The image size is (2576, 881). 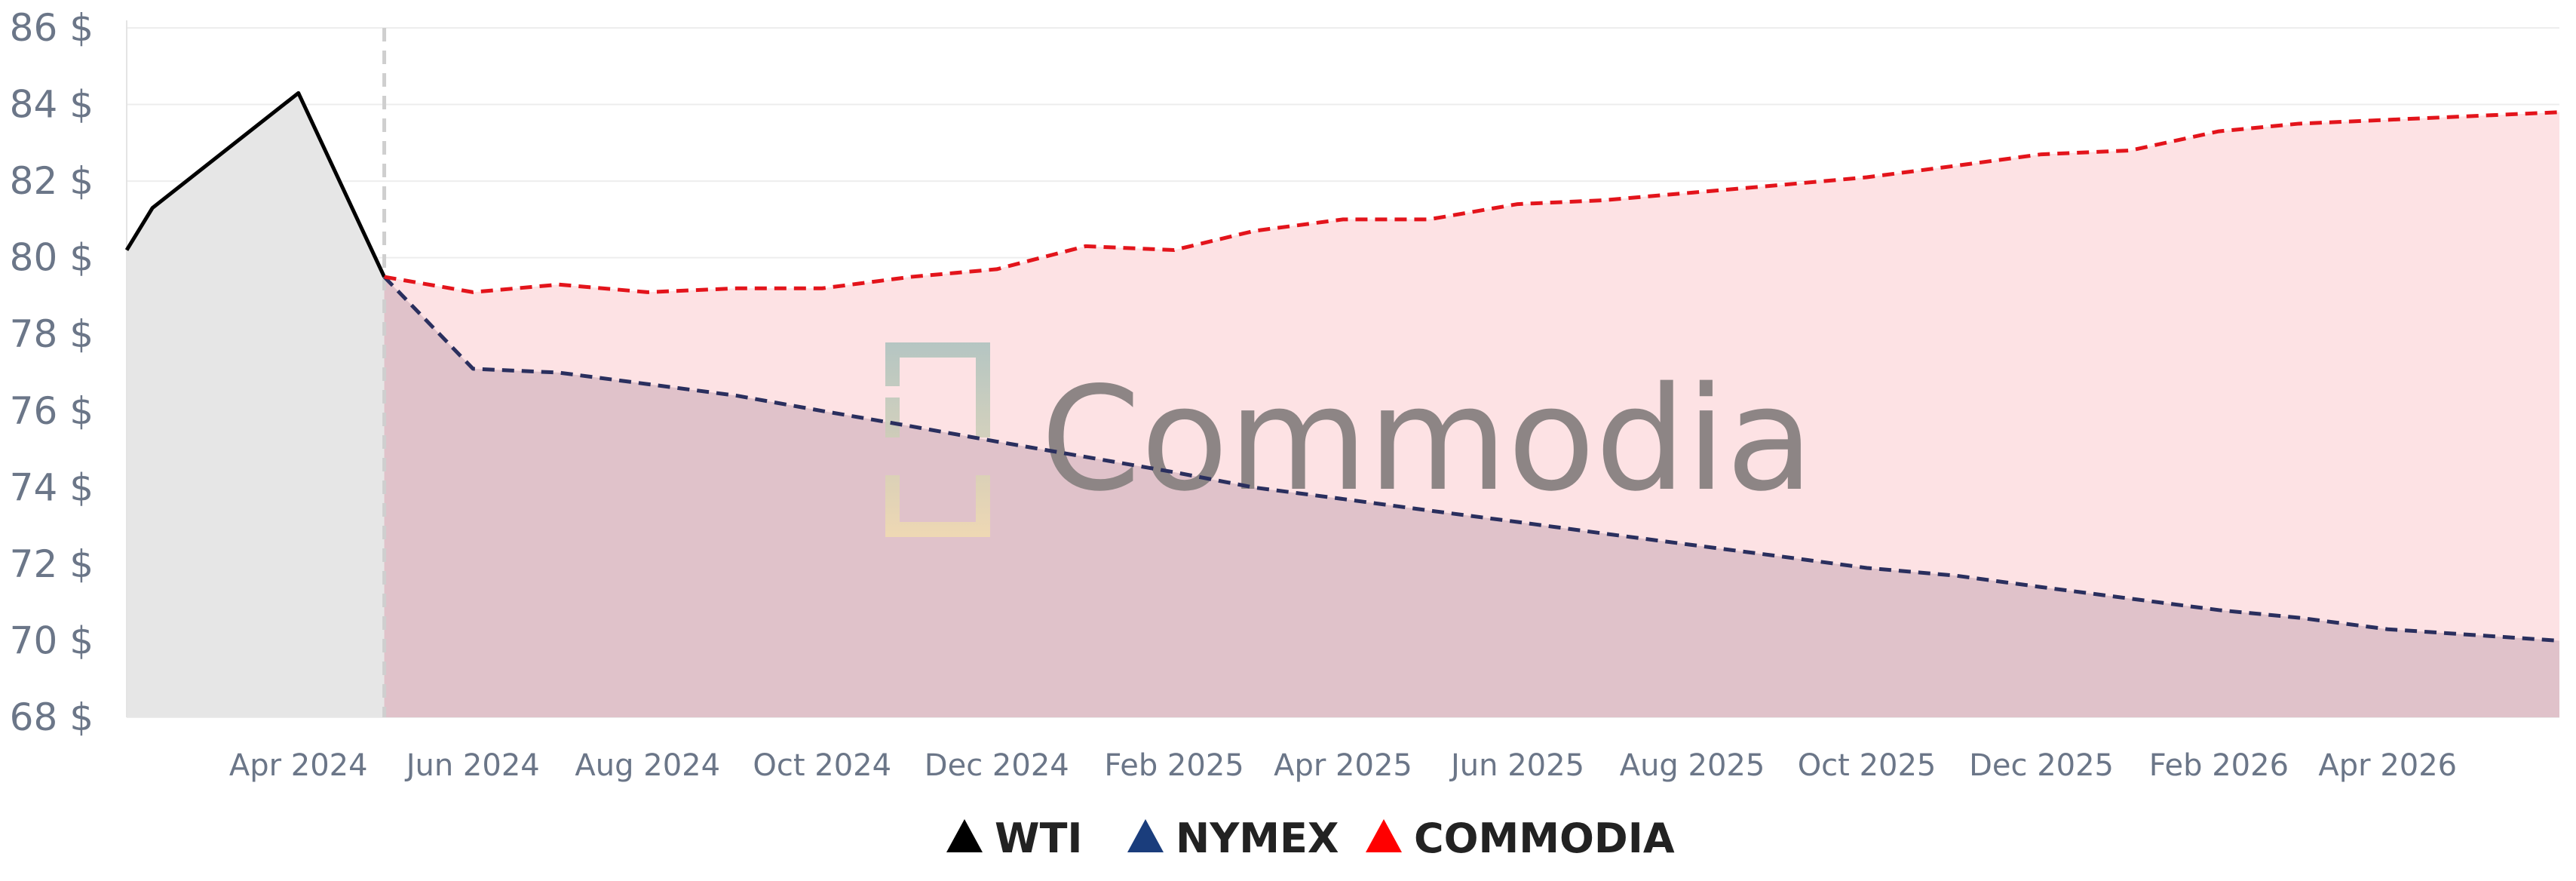 I want to click on legend-triangle-wti-icon, so click(x=964, y=835).